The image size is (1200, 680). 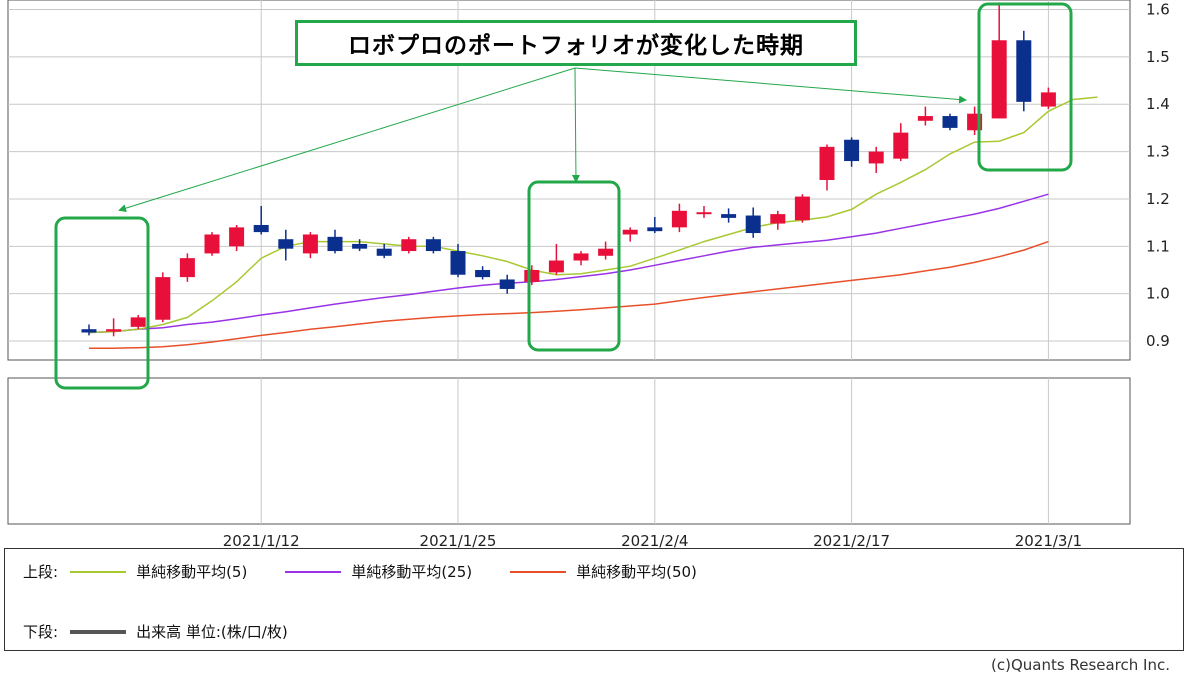 What do you see at coordinates (1158, 175) in the screenshot?
I see `y-axis-ticks: 0.9 1.0 1.1 1.2 1.3 1.4 1.5 1.6` at bounding box center [1158, 175].